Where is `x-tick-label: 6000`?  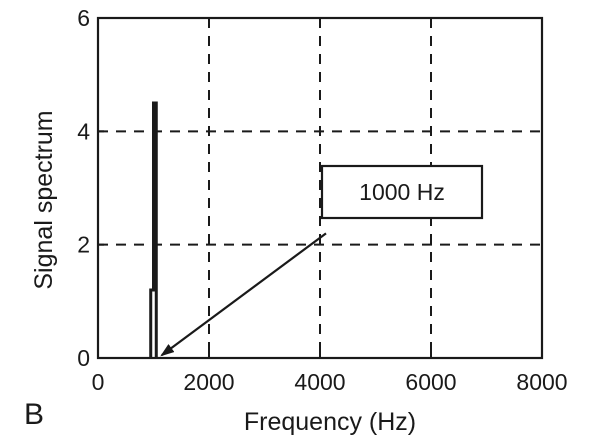 x-tick-label: 6000 is located at coordinates (430, 382).